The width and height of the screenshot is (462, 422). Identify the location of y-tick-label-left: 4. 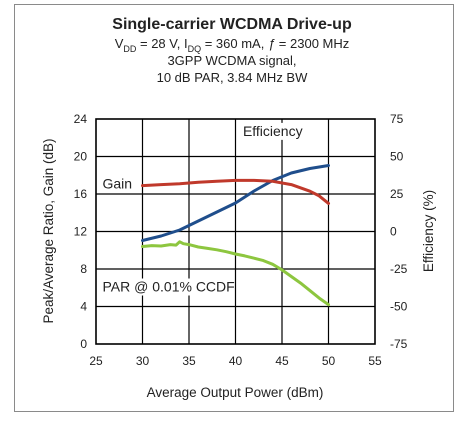
(83, 307).